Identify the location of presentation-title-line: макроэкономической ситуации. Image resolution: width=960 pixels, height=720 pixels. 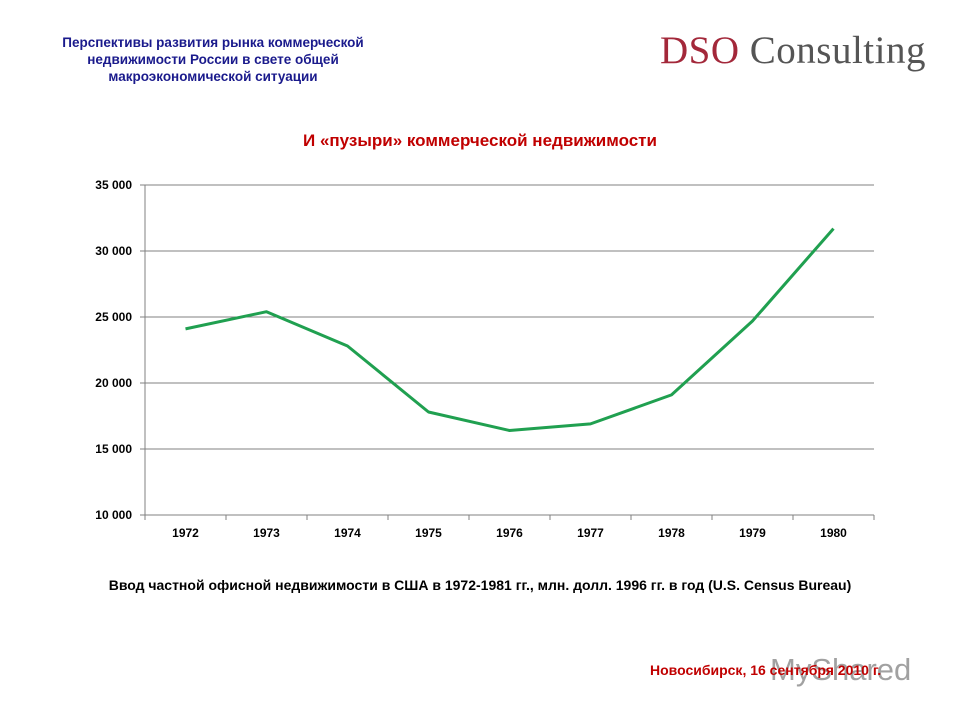
(213, 76).